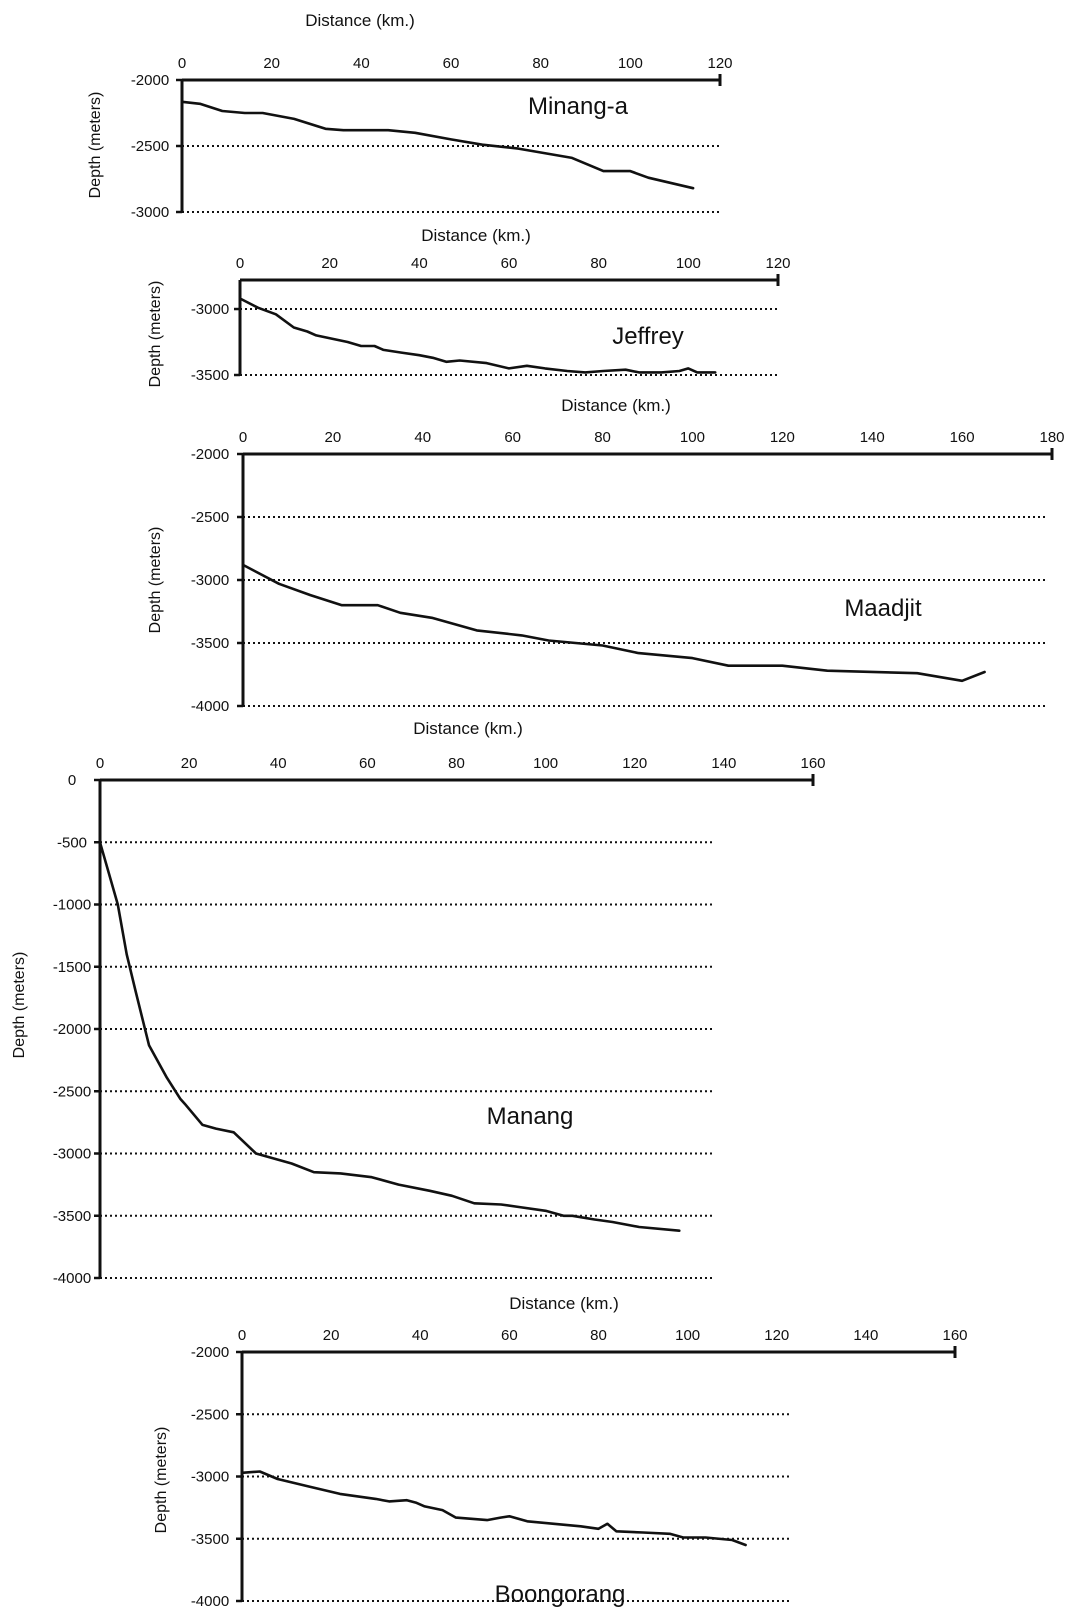 This screenshot has height=1612, width=1072. What do you see at coordinates (883, 608) in the screenshot?
I see `chart-label: Maadjit` at bounding box center [883, 608].